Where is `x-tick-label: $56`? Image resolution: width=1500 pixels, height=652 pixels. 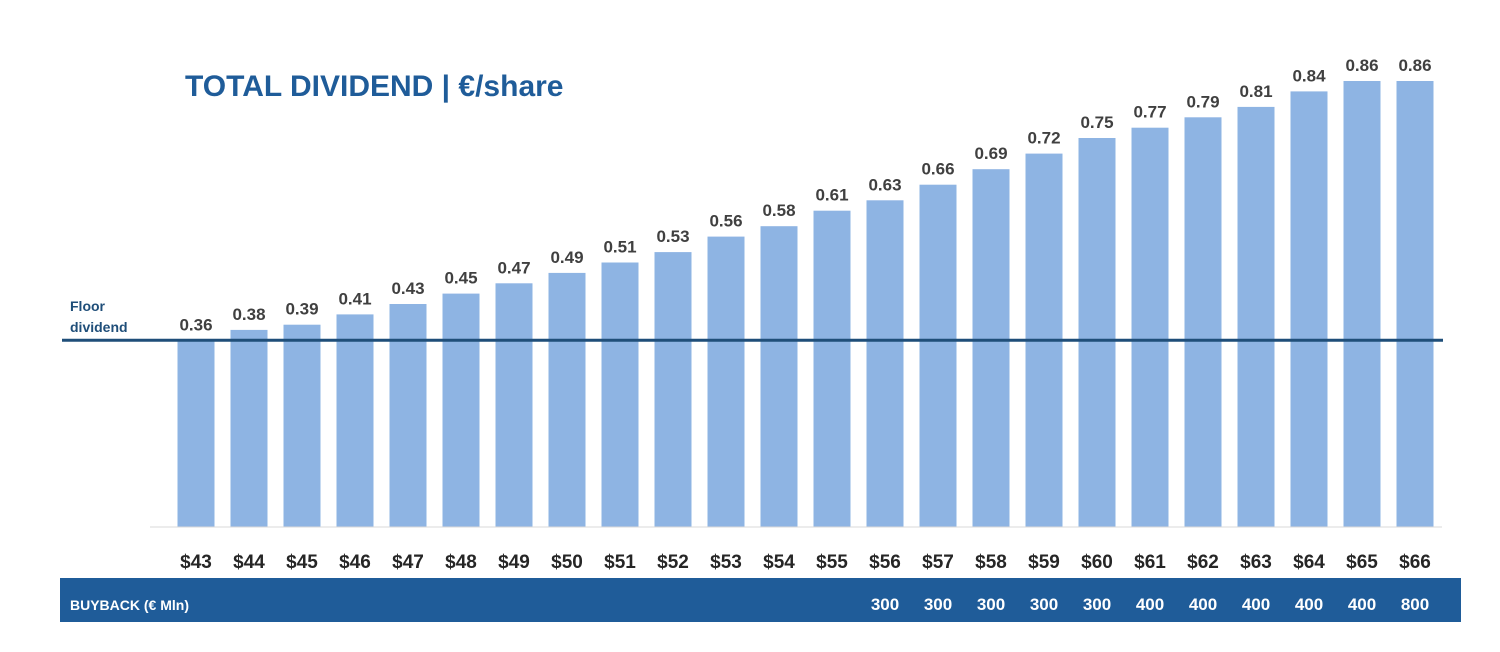
x-tick-label: $56 is located at coordinates (885, 562).